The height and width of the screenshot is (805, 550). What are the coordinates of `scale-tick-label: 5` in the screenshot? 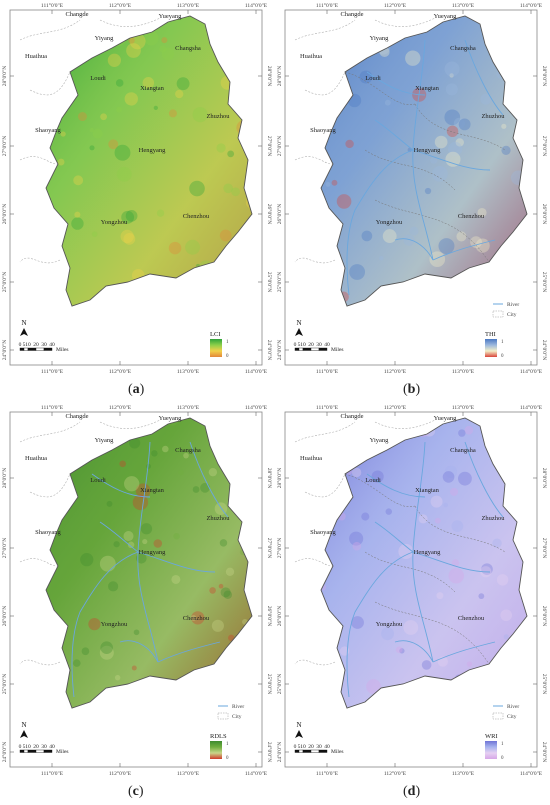 It's located at (299, 747).